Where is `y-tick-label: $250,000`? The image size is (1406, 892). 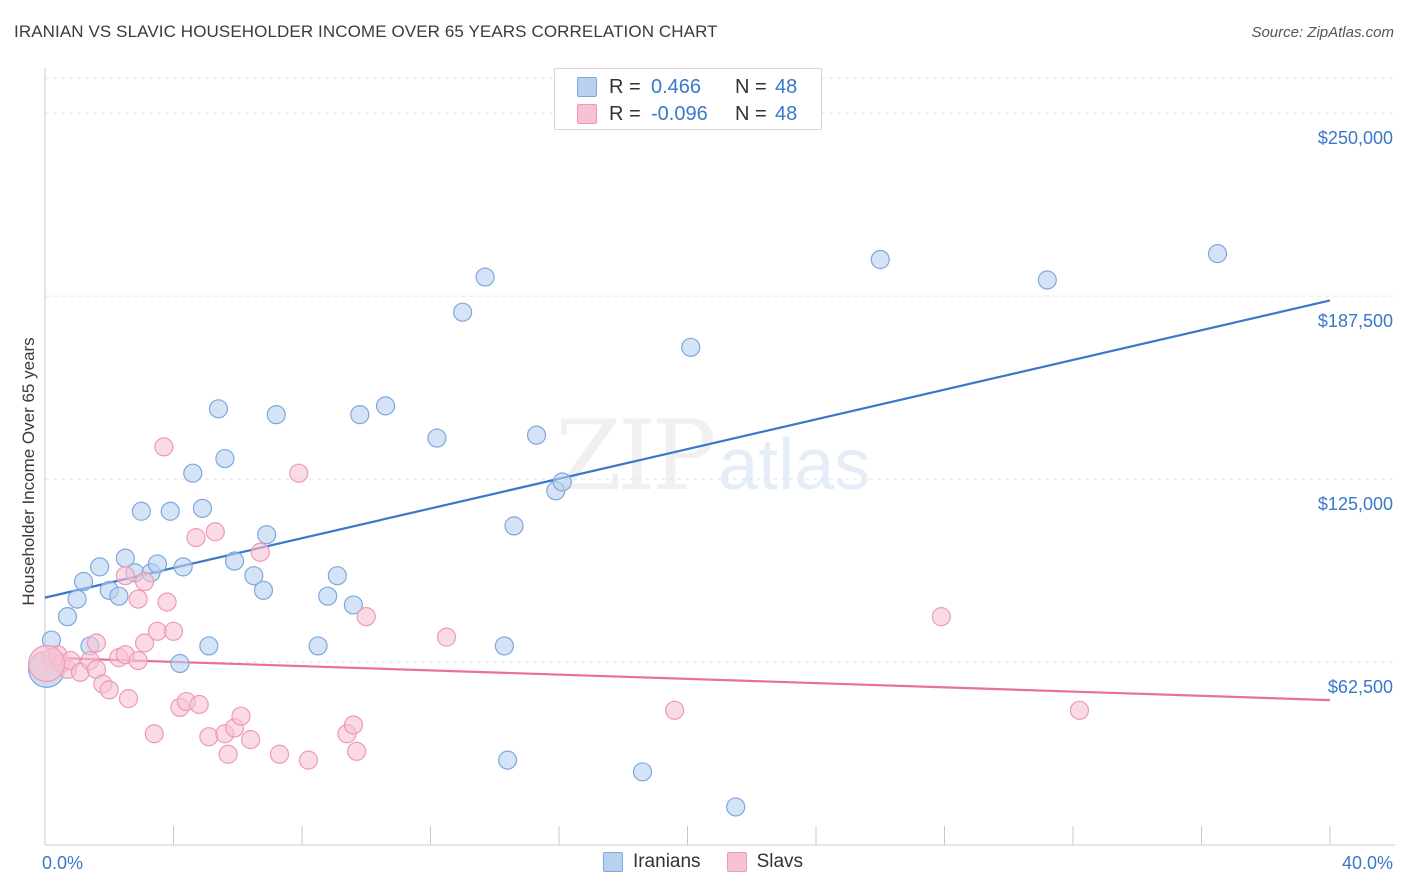
y-tick-label: $250,000 is located at coordinates (1355, 138).